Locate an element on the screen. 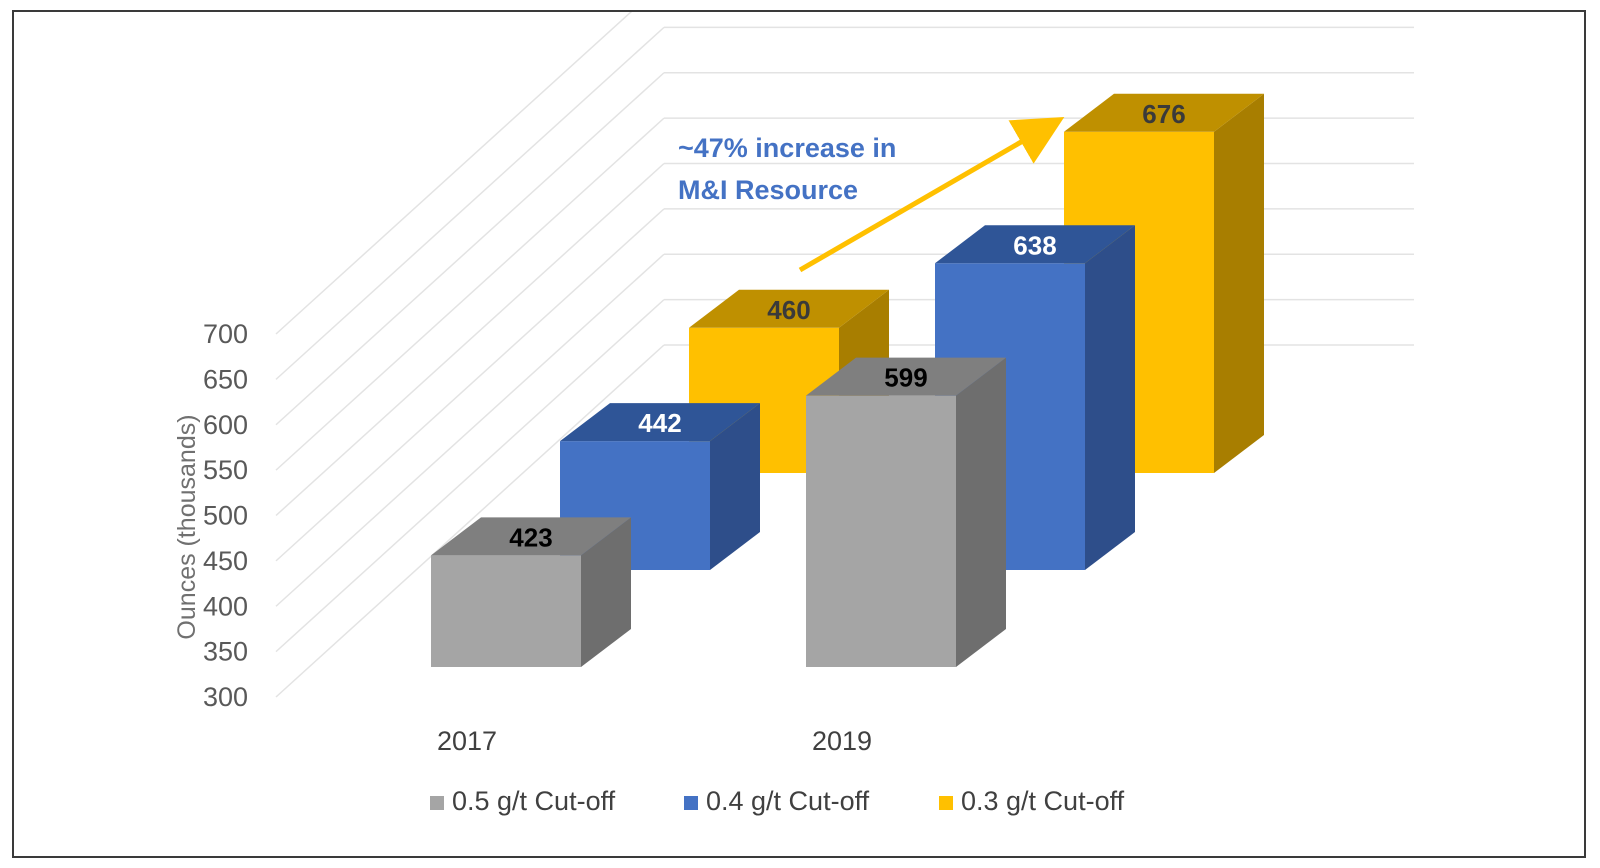  y-tick-label: 300 is located at coordinates (225, 697).